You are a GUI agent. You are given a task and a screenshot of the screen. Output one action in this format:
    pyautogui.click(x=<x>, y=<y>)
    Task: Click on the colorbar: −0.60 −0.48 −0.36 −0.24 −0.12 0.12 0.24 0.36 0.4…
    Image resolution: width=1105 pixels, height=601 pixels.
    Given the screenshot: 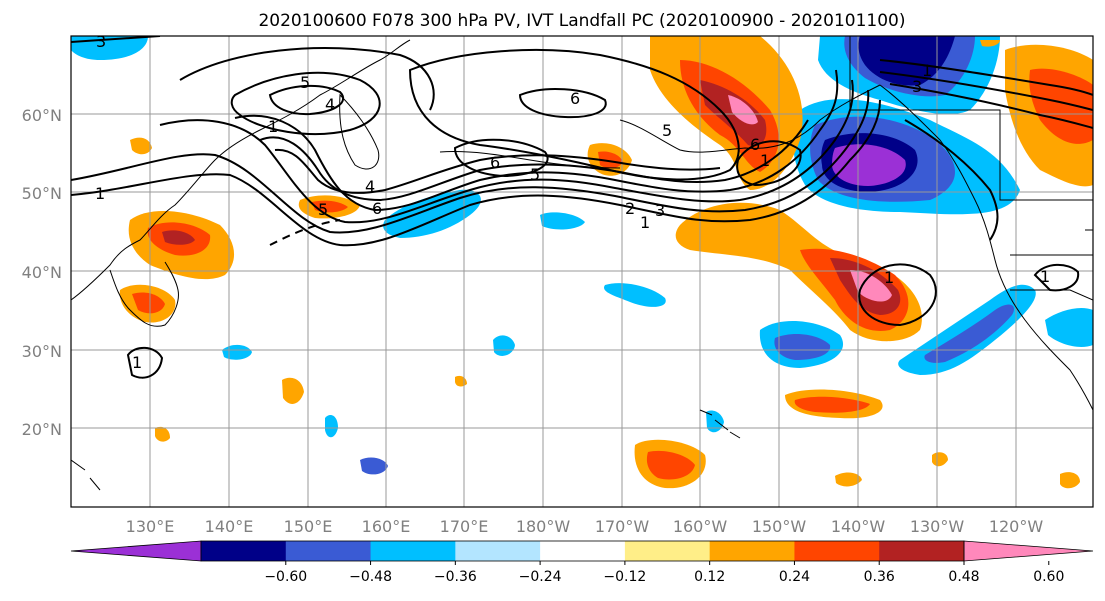 What is the action you would take?
    pyautogui.click(x=582, y=562)
    